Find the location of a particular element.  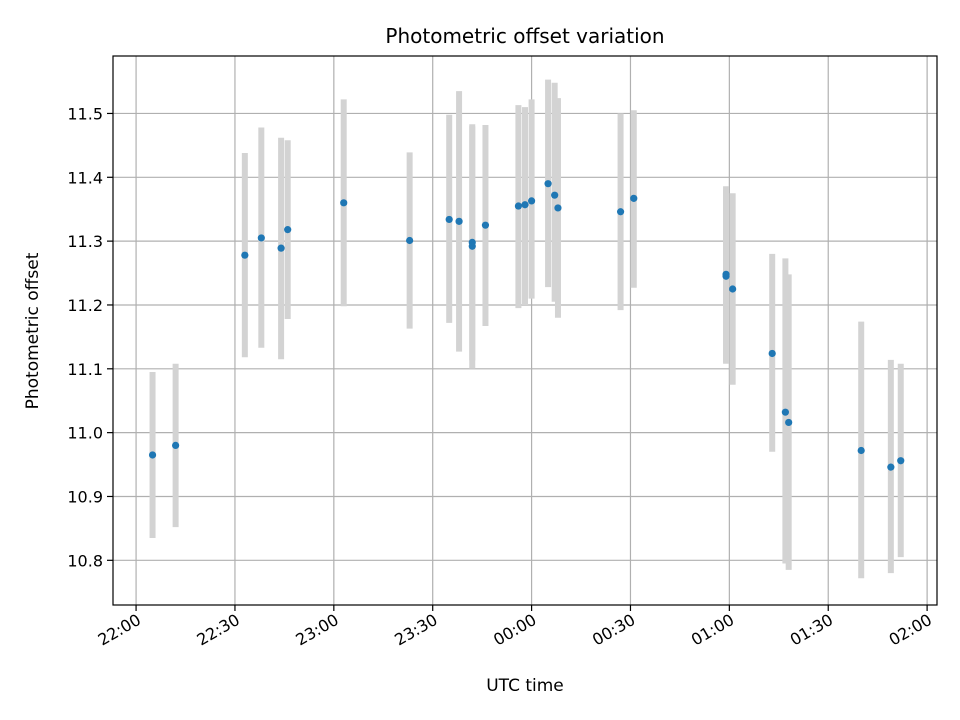

y-tick-label: 11.0 is located at coordinates (85, 433).